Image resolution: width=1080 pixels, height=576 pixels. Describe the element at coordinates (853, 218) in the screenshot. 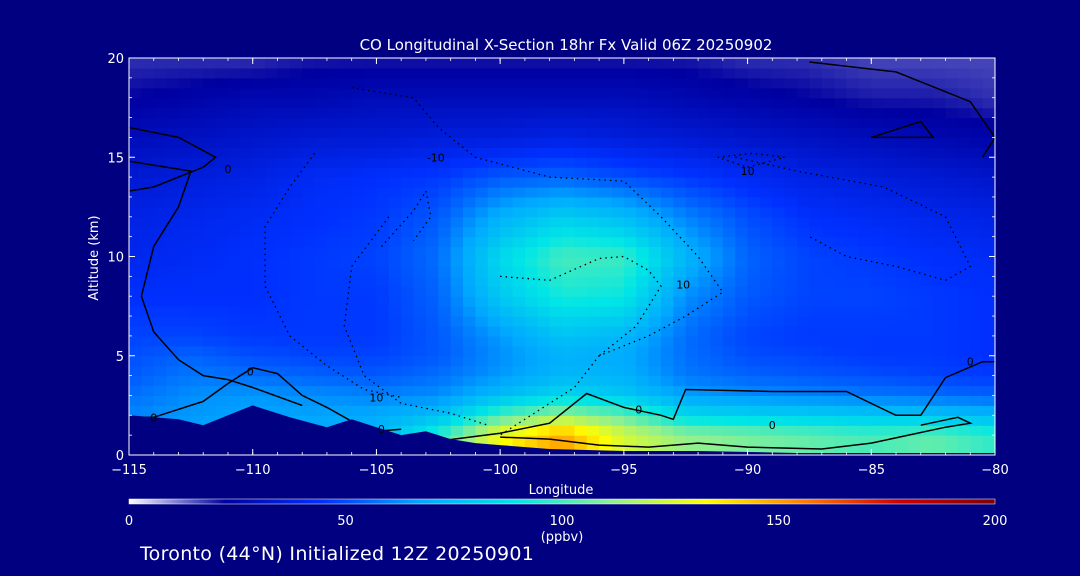

I see `dotted-contour` at that location.